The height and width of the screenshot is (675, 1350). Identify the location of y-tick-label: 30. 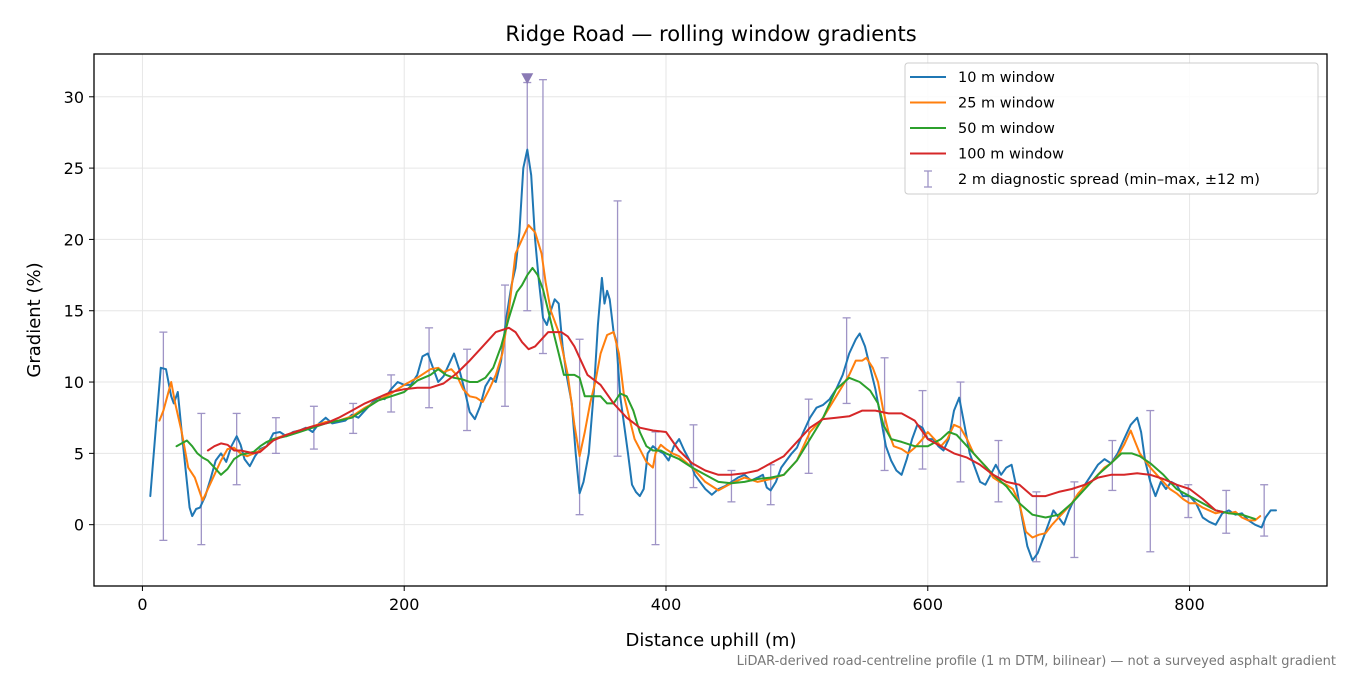
(74, 97).